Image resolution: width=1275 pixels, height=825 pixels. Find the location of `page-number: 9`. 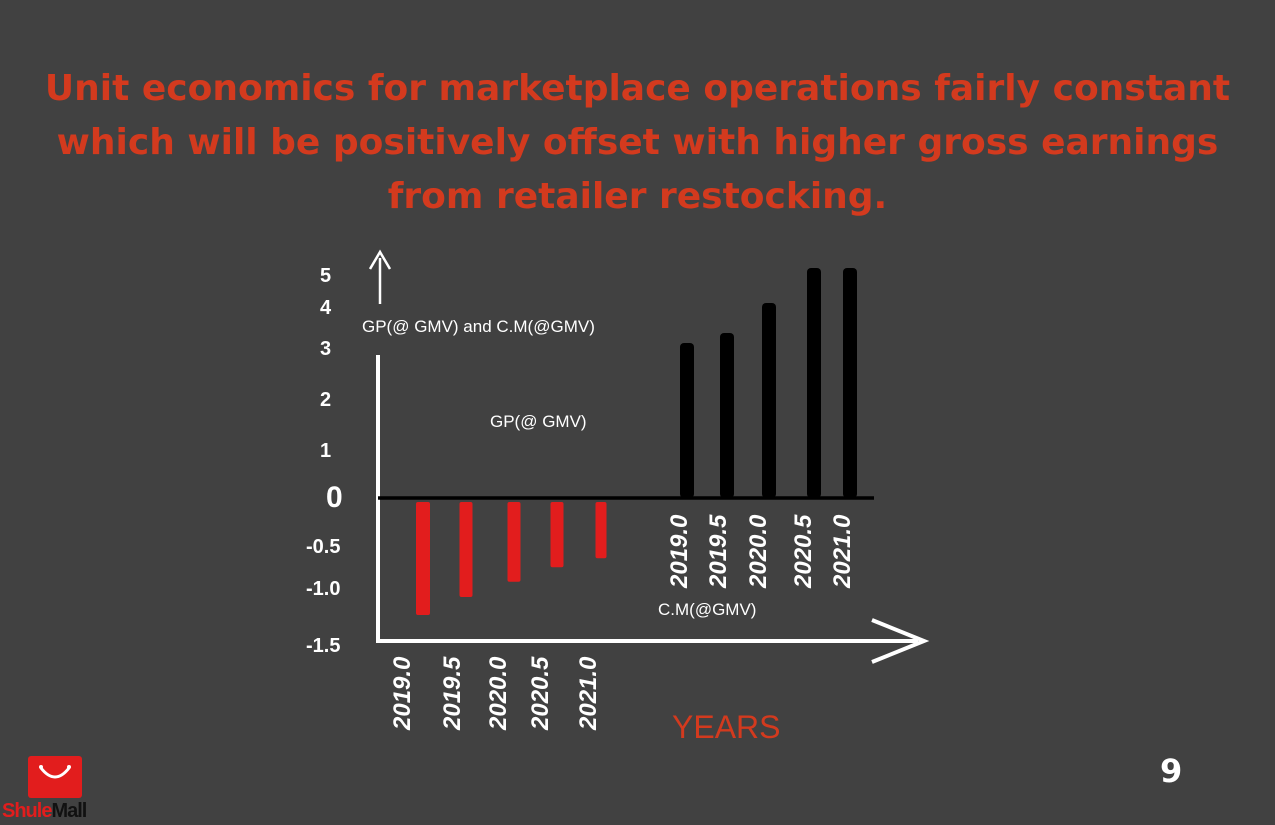

page-number: 9 is located at coordinates (1171, 771).